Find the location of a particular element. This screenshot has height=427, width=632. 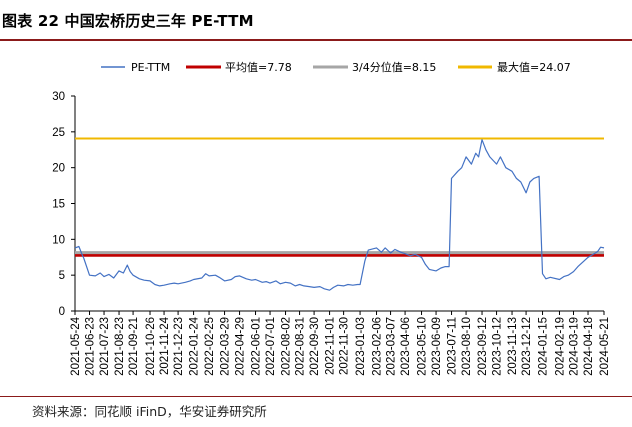

x-tick-label: 2022-02-25 is located at coordinates (210, 346).